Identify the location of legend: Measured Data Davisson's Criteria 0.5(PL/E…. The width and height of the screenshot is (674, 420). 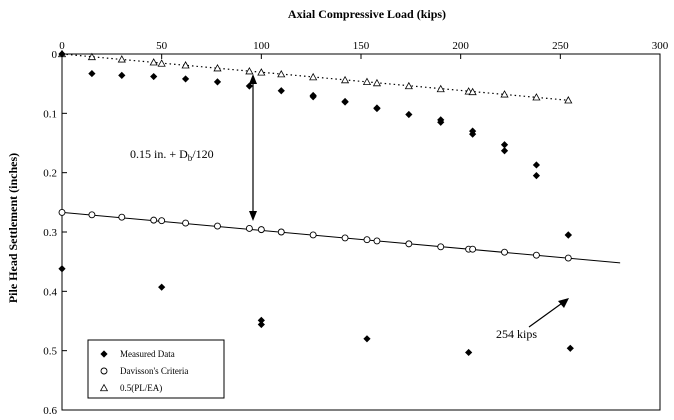
(156, 369).